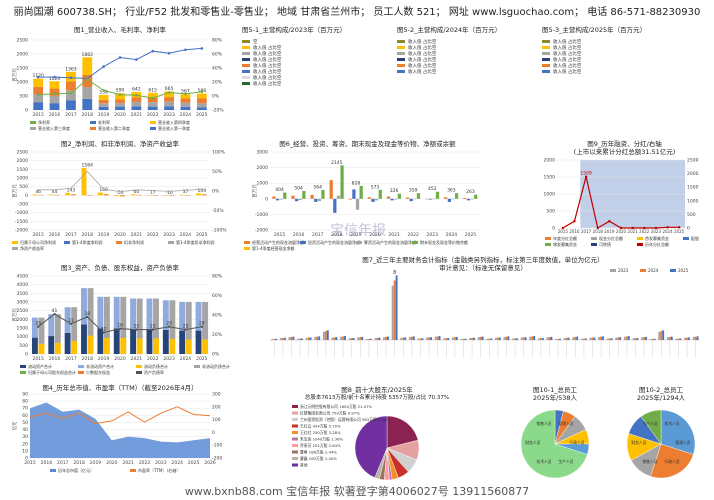 This screenshot has width=714, height=500. Describe the element at coordinates (255, 191) in the screenshot. I see `y-axis-label: 百万元` at that location.